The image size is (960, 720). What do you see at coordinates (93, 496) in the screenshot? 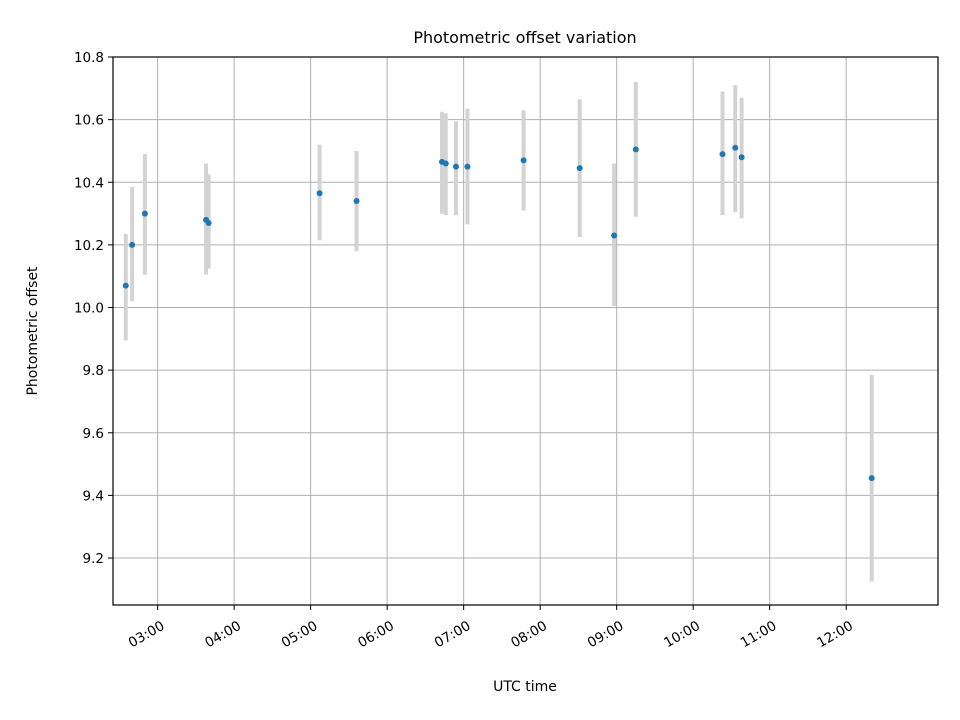
I see `y-tick-label: 9.4` at bounding box center [93, 496].